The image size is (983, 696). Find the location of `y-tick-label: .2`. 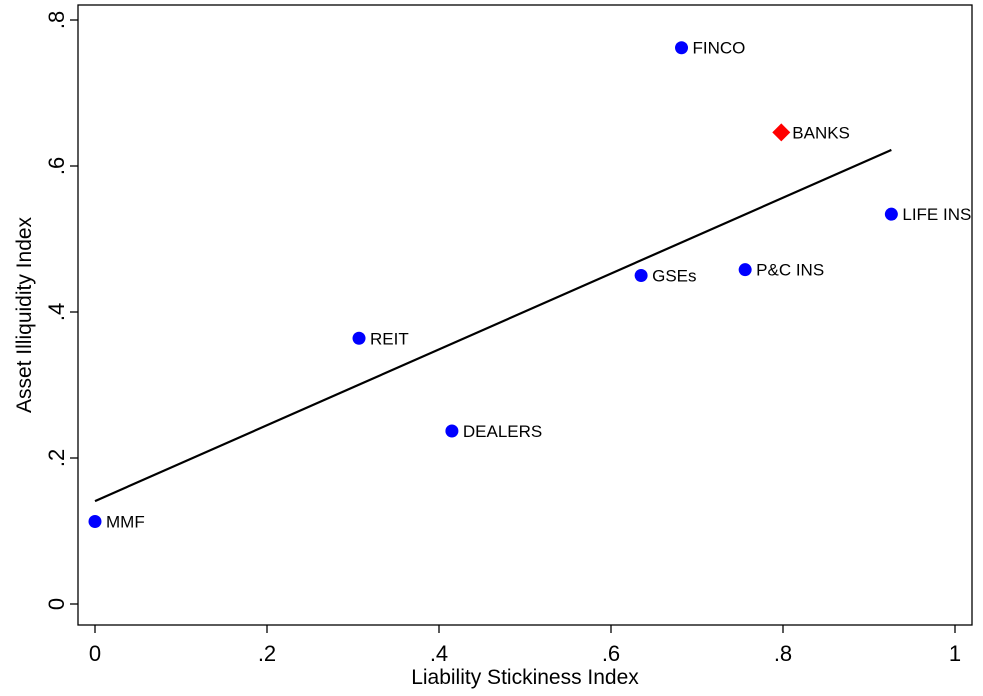

y-tick-label: .2 is located at coordinates (56, 458).